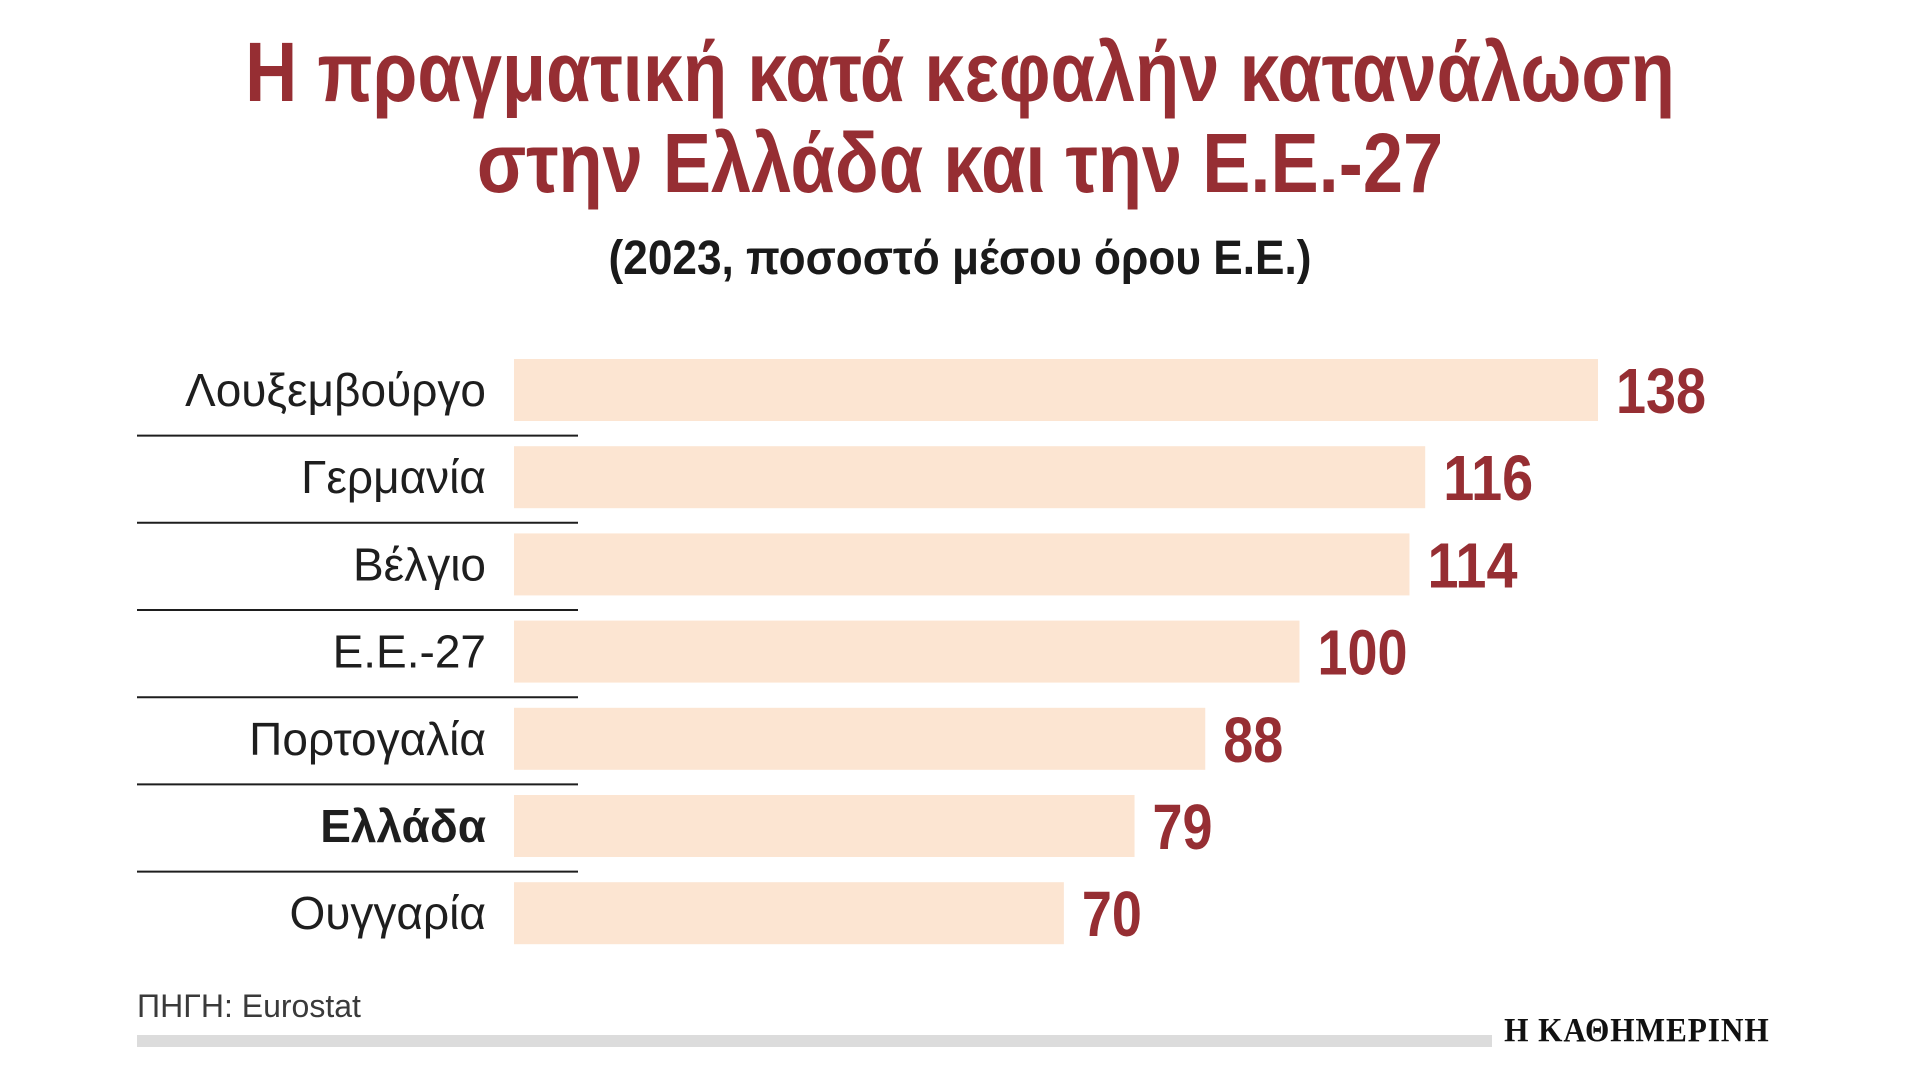 The image size is (1920, 1080). What do you see at coordinates (1056, 390) in the screenshot?
I see `bar-λουξεμβουργο` at bounding box center [1056, 390].